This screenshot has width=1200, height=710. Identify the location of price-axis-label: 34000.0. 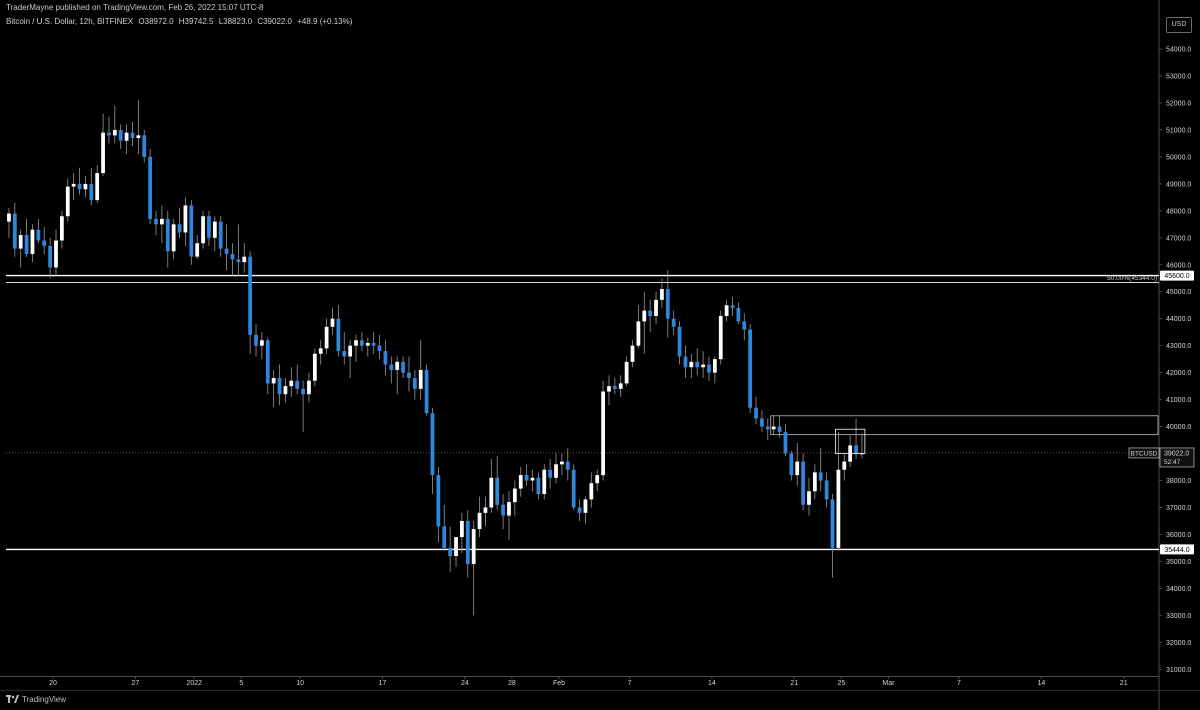
(1178, 589).